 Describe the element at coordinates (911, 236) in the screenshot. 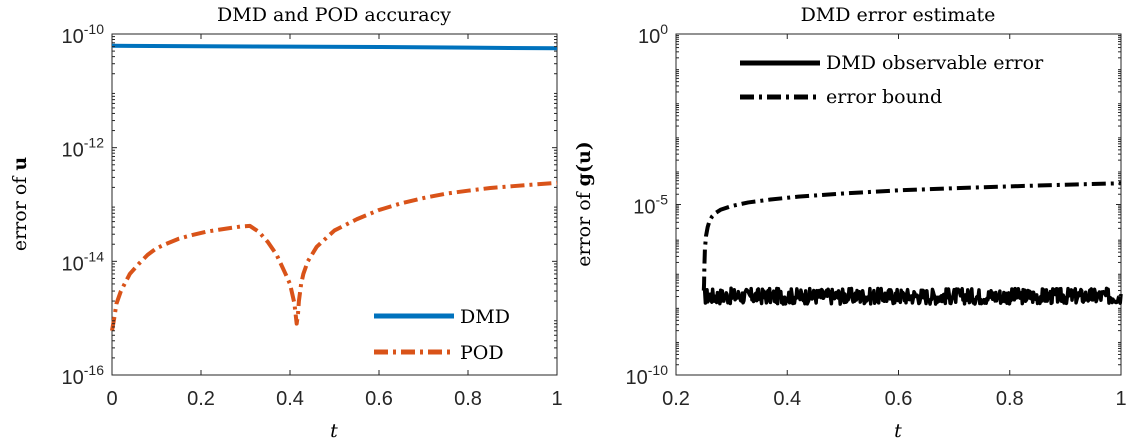

I see `series-line-error-bound` at that location.